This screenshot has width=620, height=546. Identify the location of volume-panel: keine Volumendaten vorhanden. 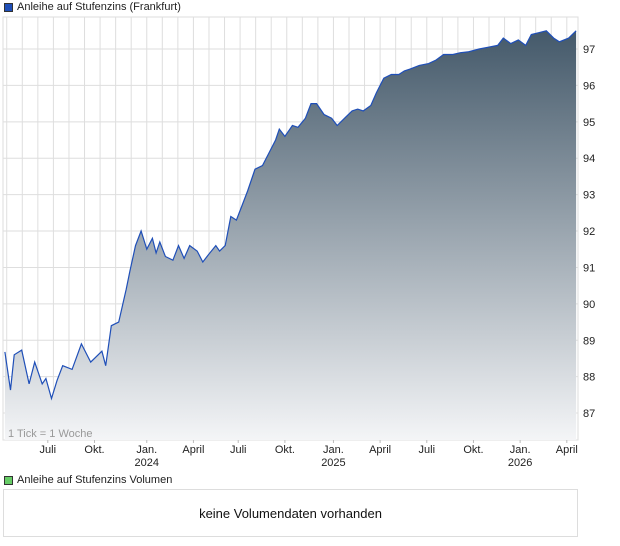
(290, 513).